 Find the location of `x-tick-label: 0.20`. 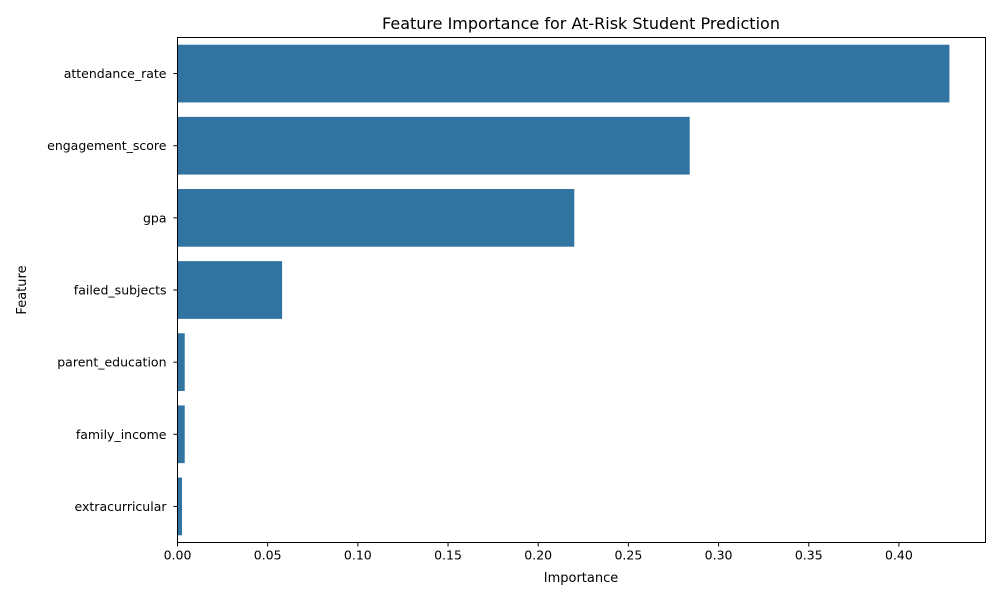

x-tick-label: 0.20 is located at coordinates (538, 555).